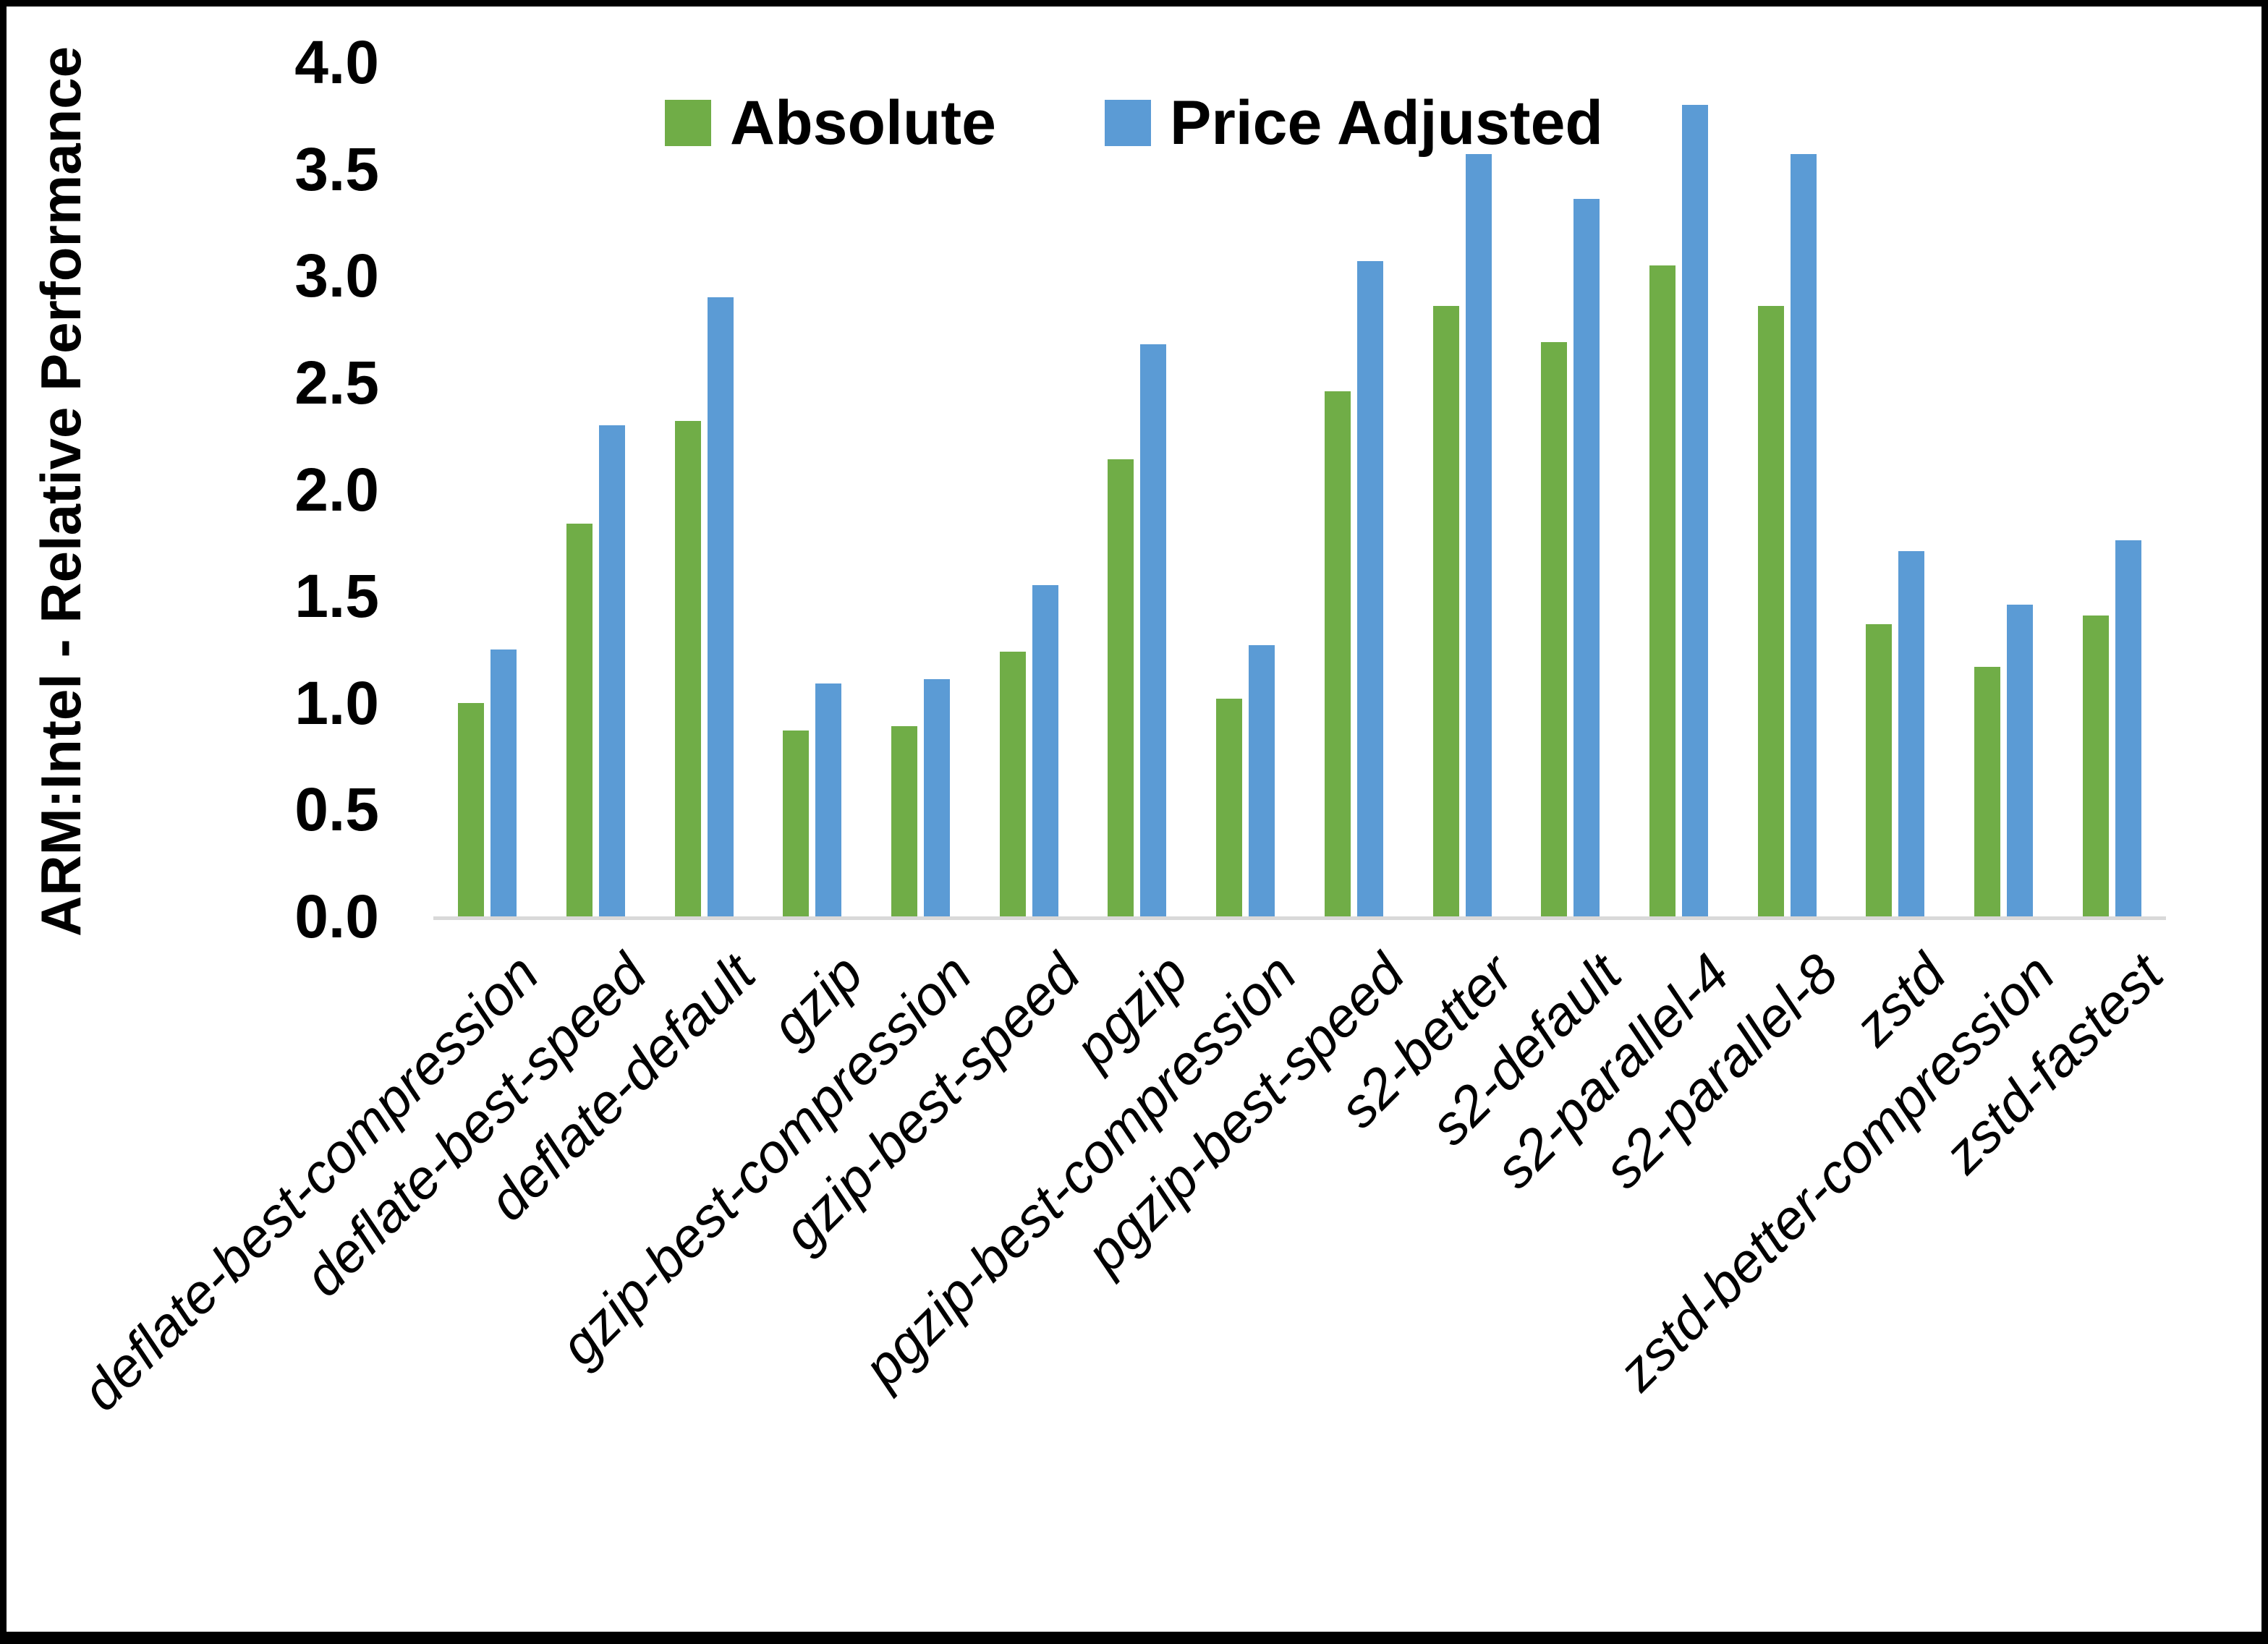 The image size is (2268, 1644). Describe the element at coordinates (336, 809) in the screenshot. I see `y-tick-label: 0.5` at that location.